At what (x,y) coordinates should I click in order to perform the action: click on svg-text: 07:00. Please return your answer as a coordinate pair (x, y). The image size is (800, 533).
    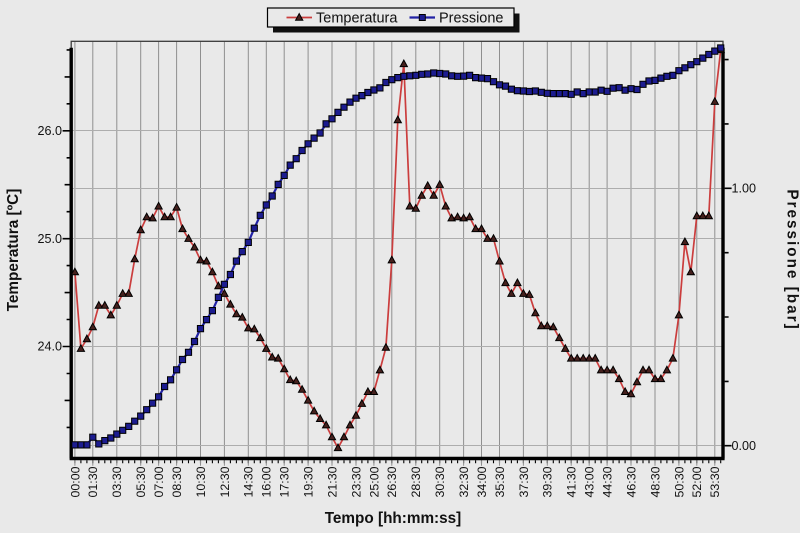
    Looking at the image, I should click on (159, 481).